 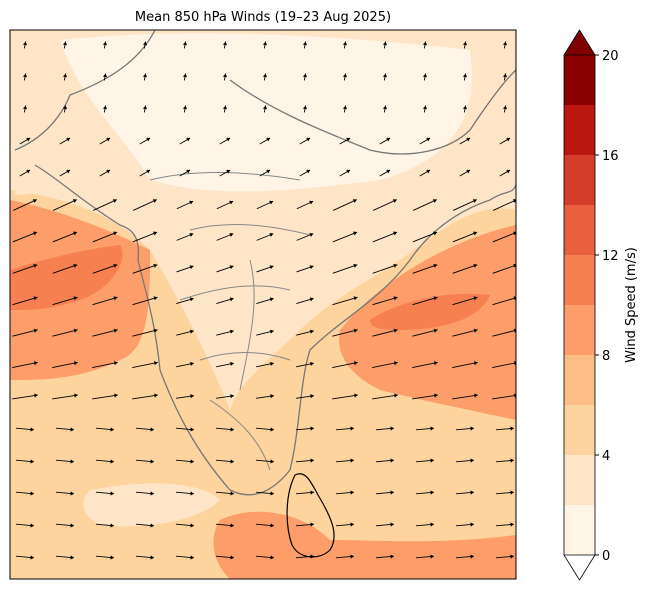 I want to click on colorbar-tick-label: 8, so click(x=606, y=356).